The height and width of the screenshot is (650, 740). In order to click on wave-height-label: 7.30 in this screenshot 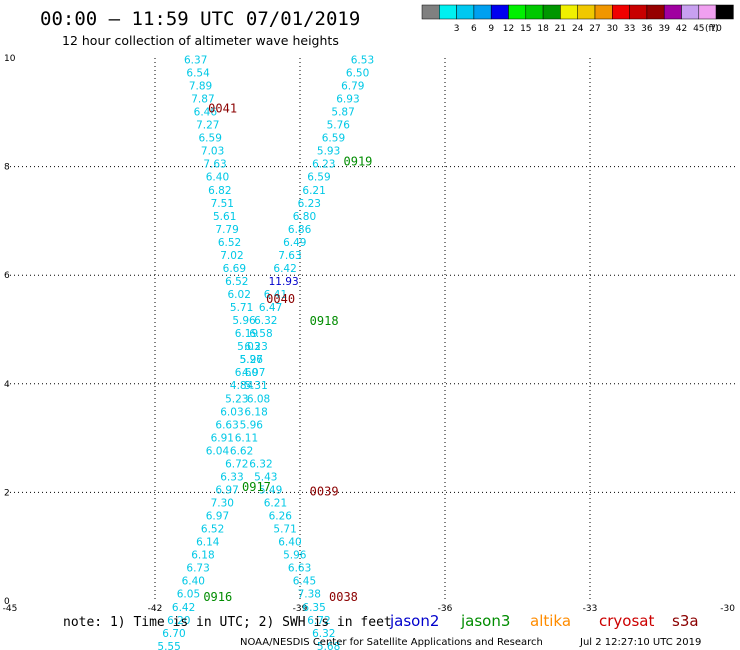, I will do `click(222, 504)`.